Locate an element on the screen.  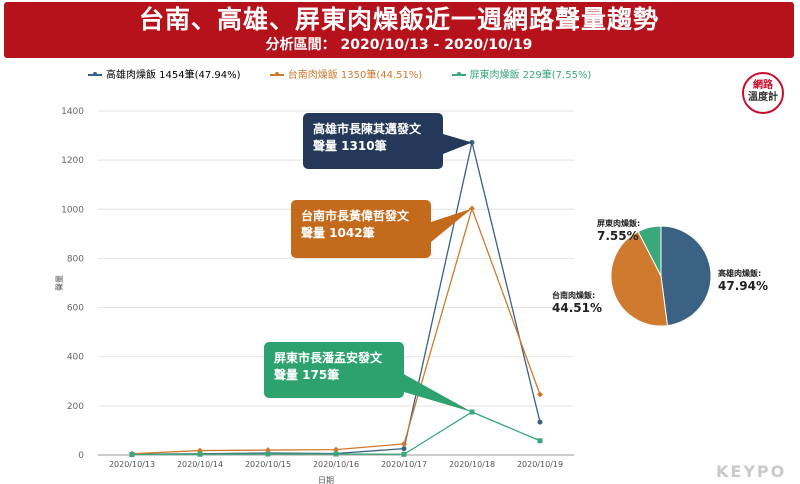
annotation-text: 屏東市長潘孟安發文 is located at coordinates (328, 358).